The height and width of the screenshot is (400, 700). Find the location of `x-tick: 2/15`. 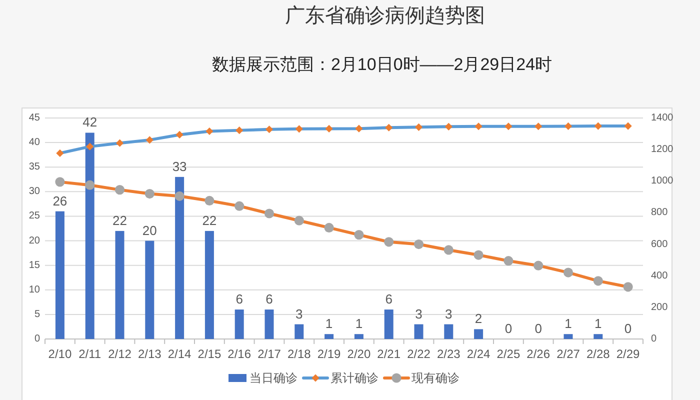

x-tick: 2/15 is located at coordinates (210, 354).